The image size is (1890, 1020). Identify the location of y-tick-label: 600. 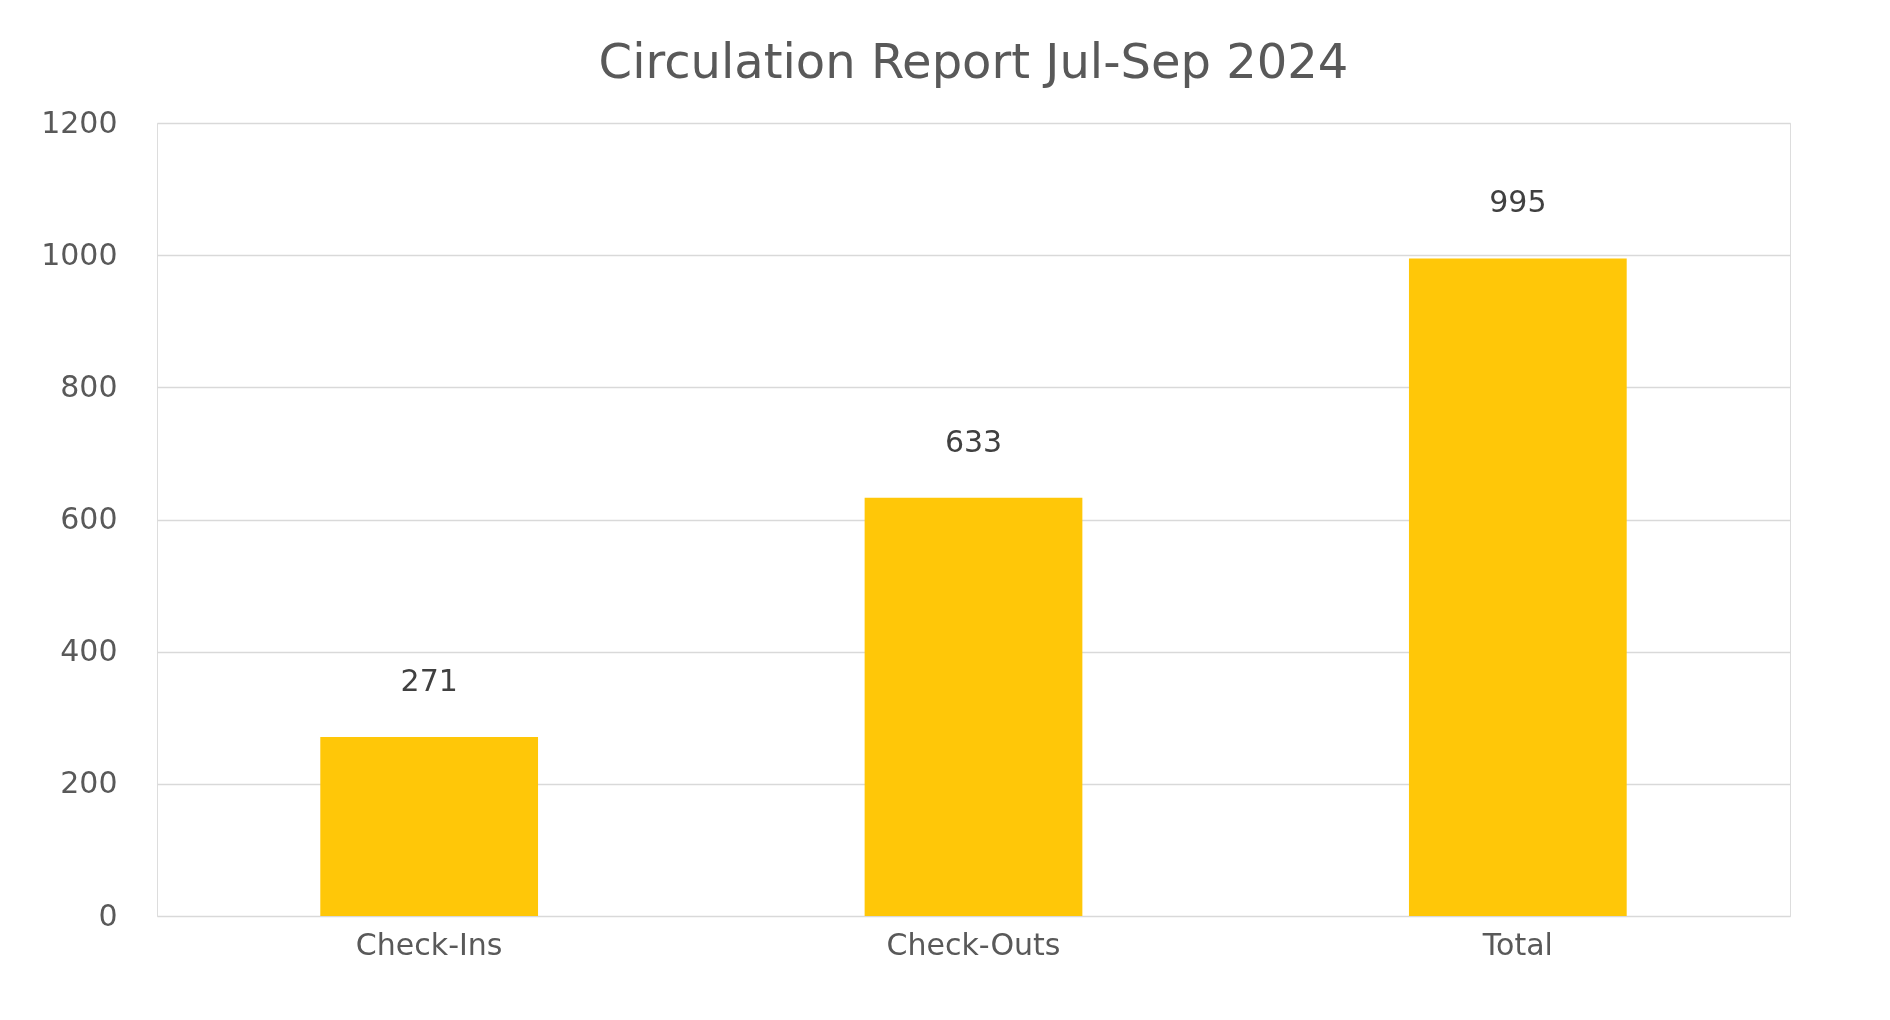
(89, 518).